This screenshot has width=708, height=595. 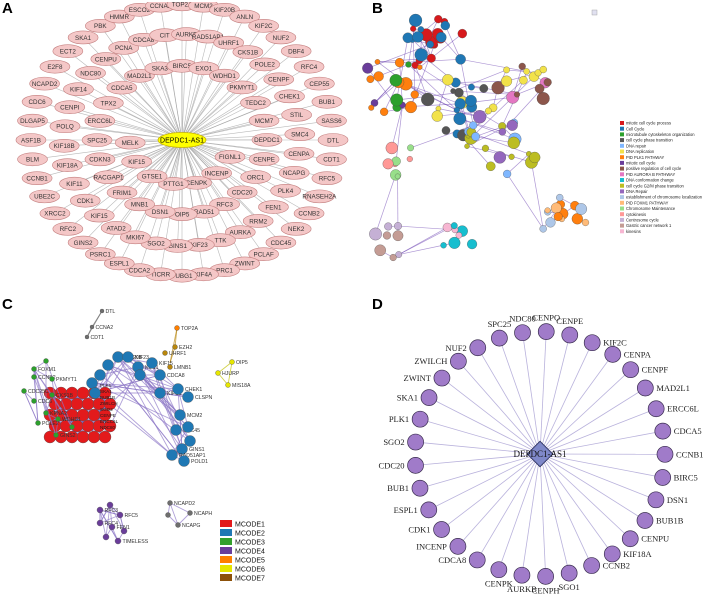 What do you see at coordinates (224, 270) in the screenshot?
I see `node-label: PRC1` at bounding box center [224, 270].